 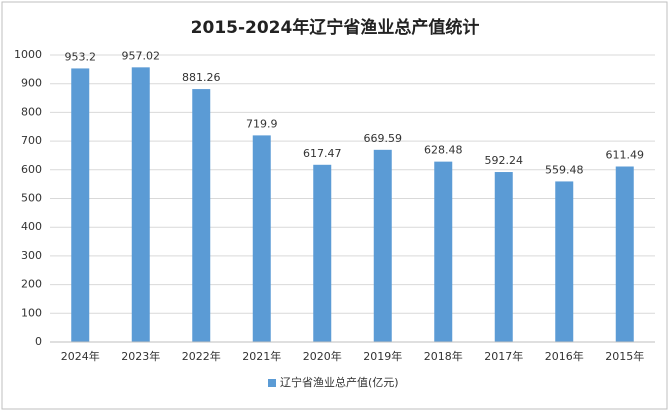 I want to click on y-tick-label: 0, so click(x=38, y=341).